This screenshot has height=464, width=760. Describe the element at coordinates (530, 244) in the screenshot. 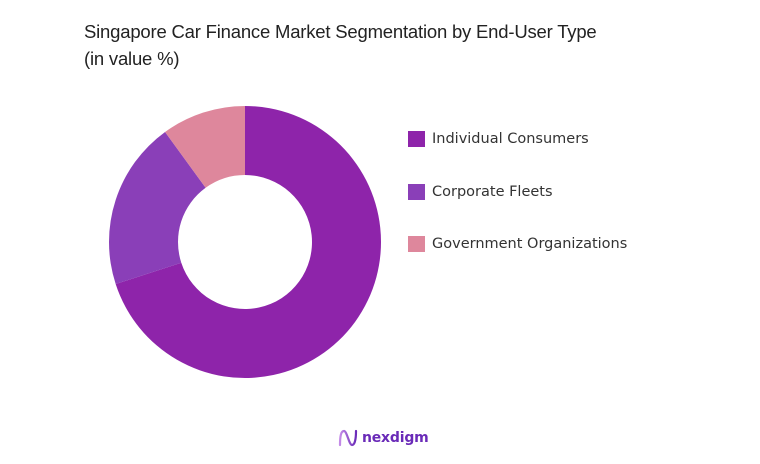

I see `legend-label: Government Organizations` at that location.